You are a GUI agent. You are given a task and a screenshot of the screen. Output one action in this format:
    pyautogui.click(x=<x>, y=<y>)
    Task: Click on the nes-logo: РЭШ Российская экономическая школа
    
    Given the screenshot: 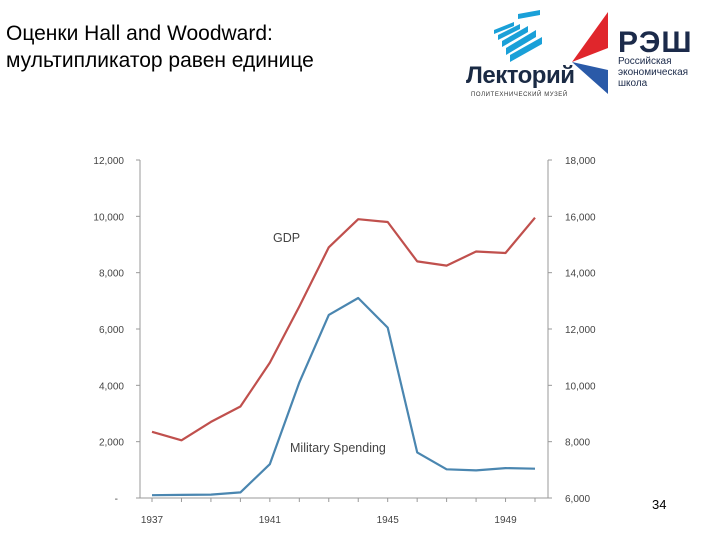 What is the action you would take?
    pyautogui.click(x=642, y=54)
    